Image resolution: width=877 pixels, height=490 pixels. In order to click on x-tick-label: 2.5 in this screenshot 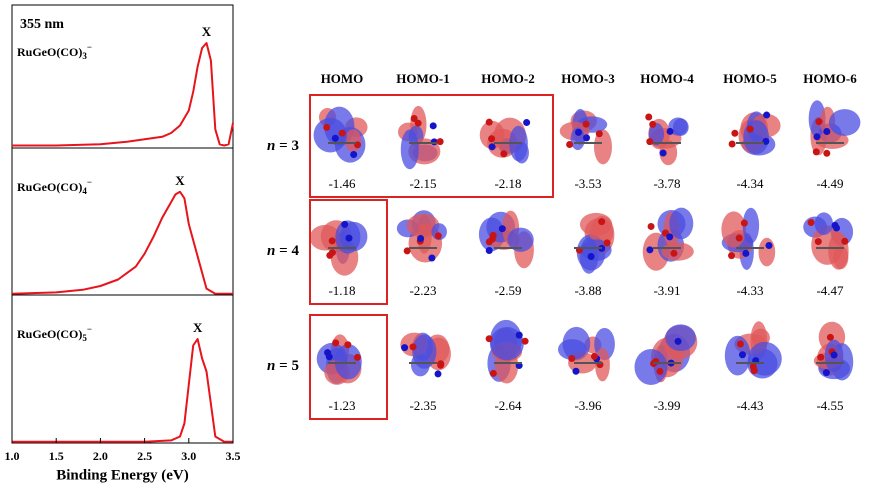, I will do `click(144, 456)`.